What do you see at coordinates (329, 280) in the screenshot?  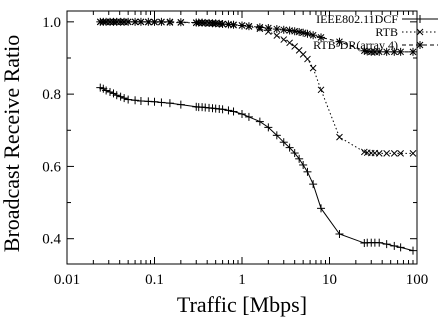 I see `x-tick-label: 10` at bounding box center [329, 280].